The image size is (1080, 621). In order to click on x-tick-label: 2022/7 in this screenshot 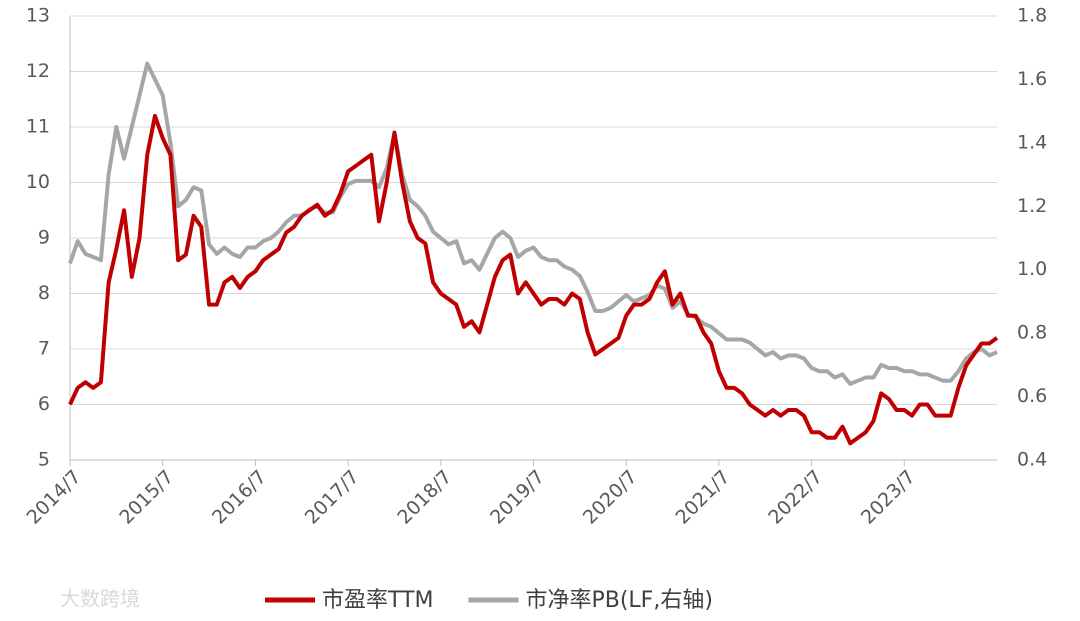, I will do `click(795, 497)`.